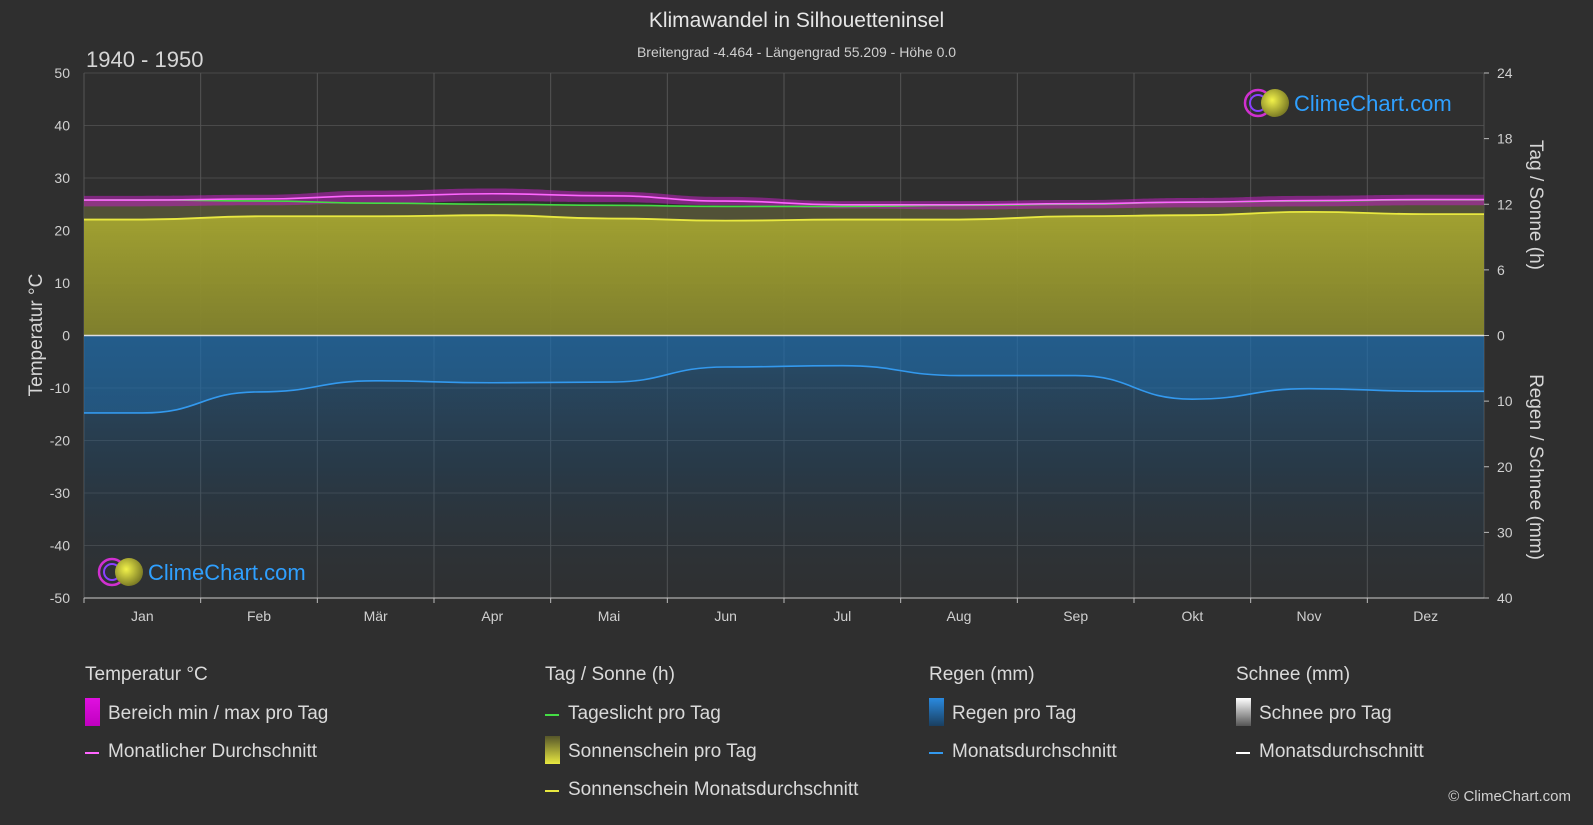 The width and height of the screenshot is (1593, 825). What do you see at coordinates (1002, 709) in the screenshot?
I see `legend-item-rain: Regen pro Tag` at bounding box center [1002, 709].